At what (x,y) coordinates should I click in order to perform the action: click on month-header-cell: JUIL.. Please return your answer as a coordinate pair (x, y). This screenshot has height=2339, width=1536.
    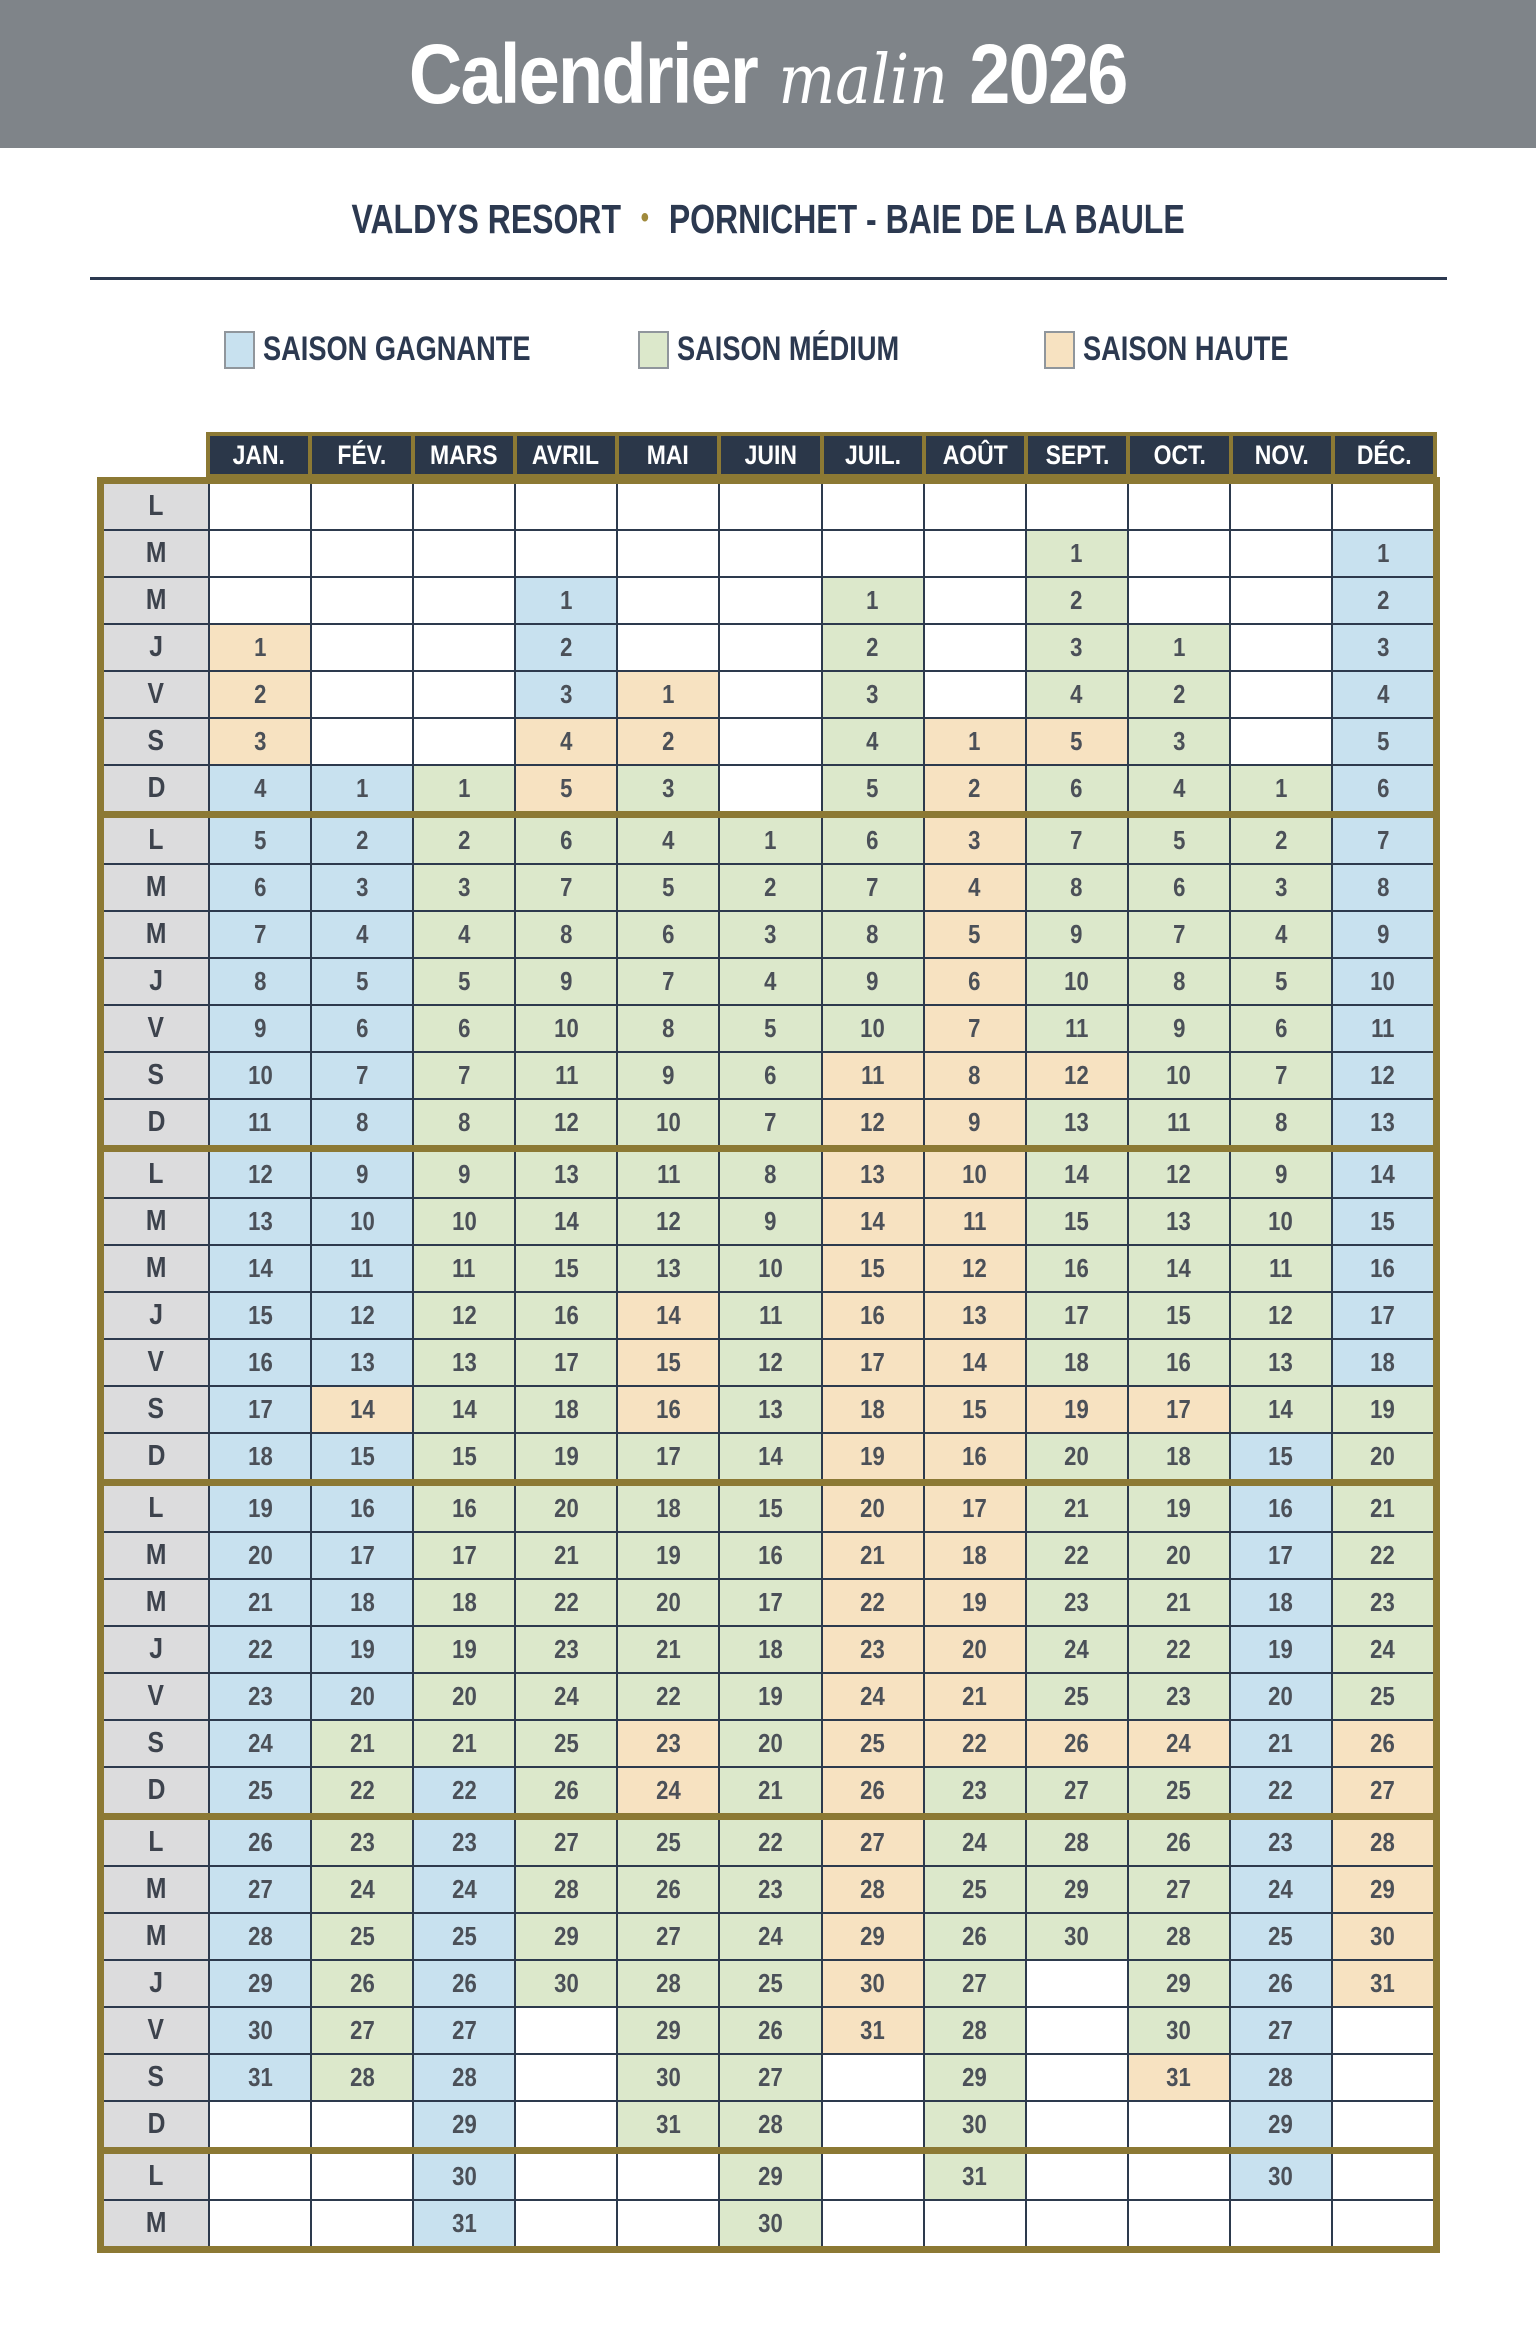
    Looking at the image, I should click on (872, 455).